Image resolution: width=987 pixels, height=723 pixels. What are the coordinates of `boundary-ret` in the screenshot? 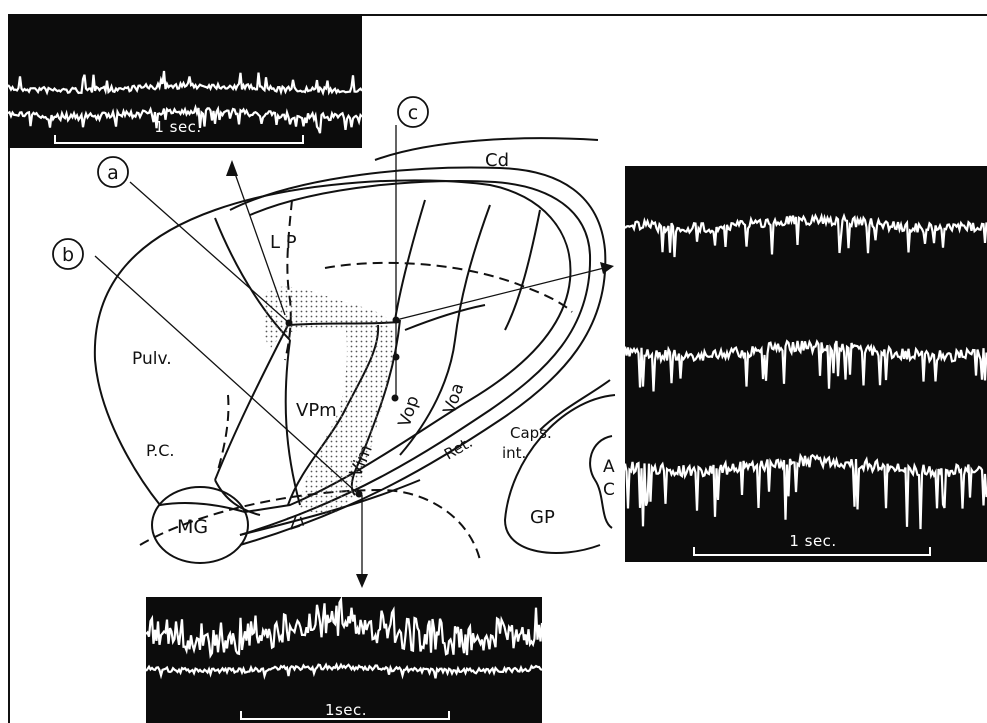 It's located at (522, 270).